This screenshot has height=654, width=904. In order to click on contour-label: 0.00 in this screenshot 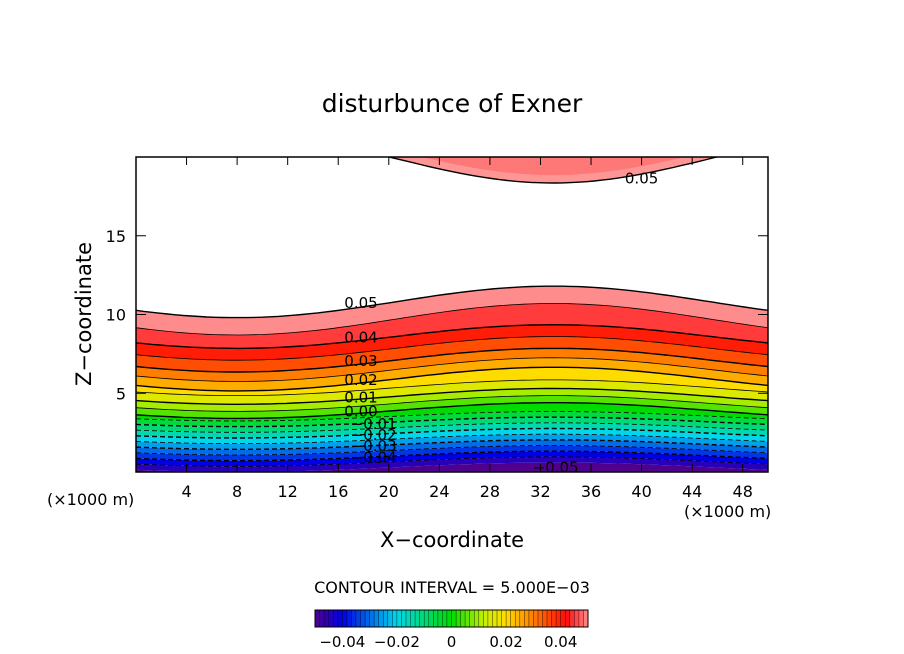, I will do `click(360, 412)`.